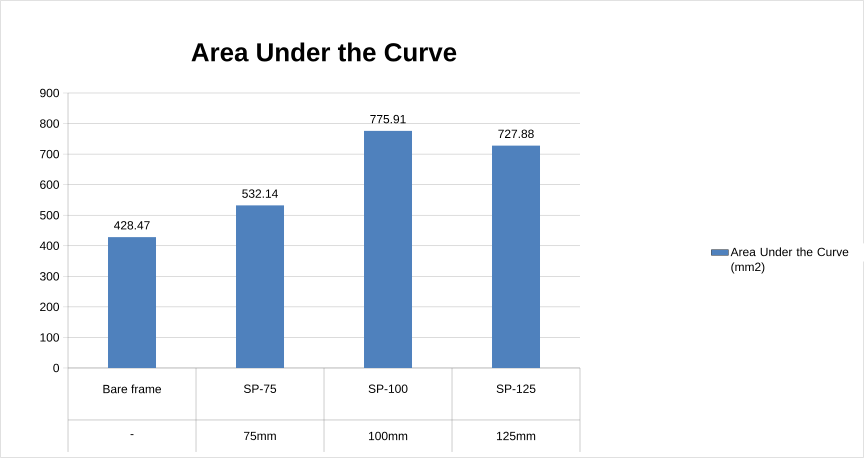 The image size is (864, 458). What do you see at coordinates (789, 260) in the screenshot?
I see `legend-label: Area Under the Curve (mm2)` at bounding box center [789, 260].